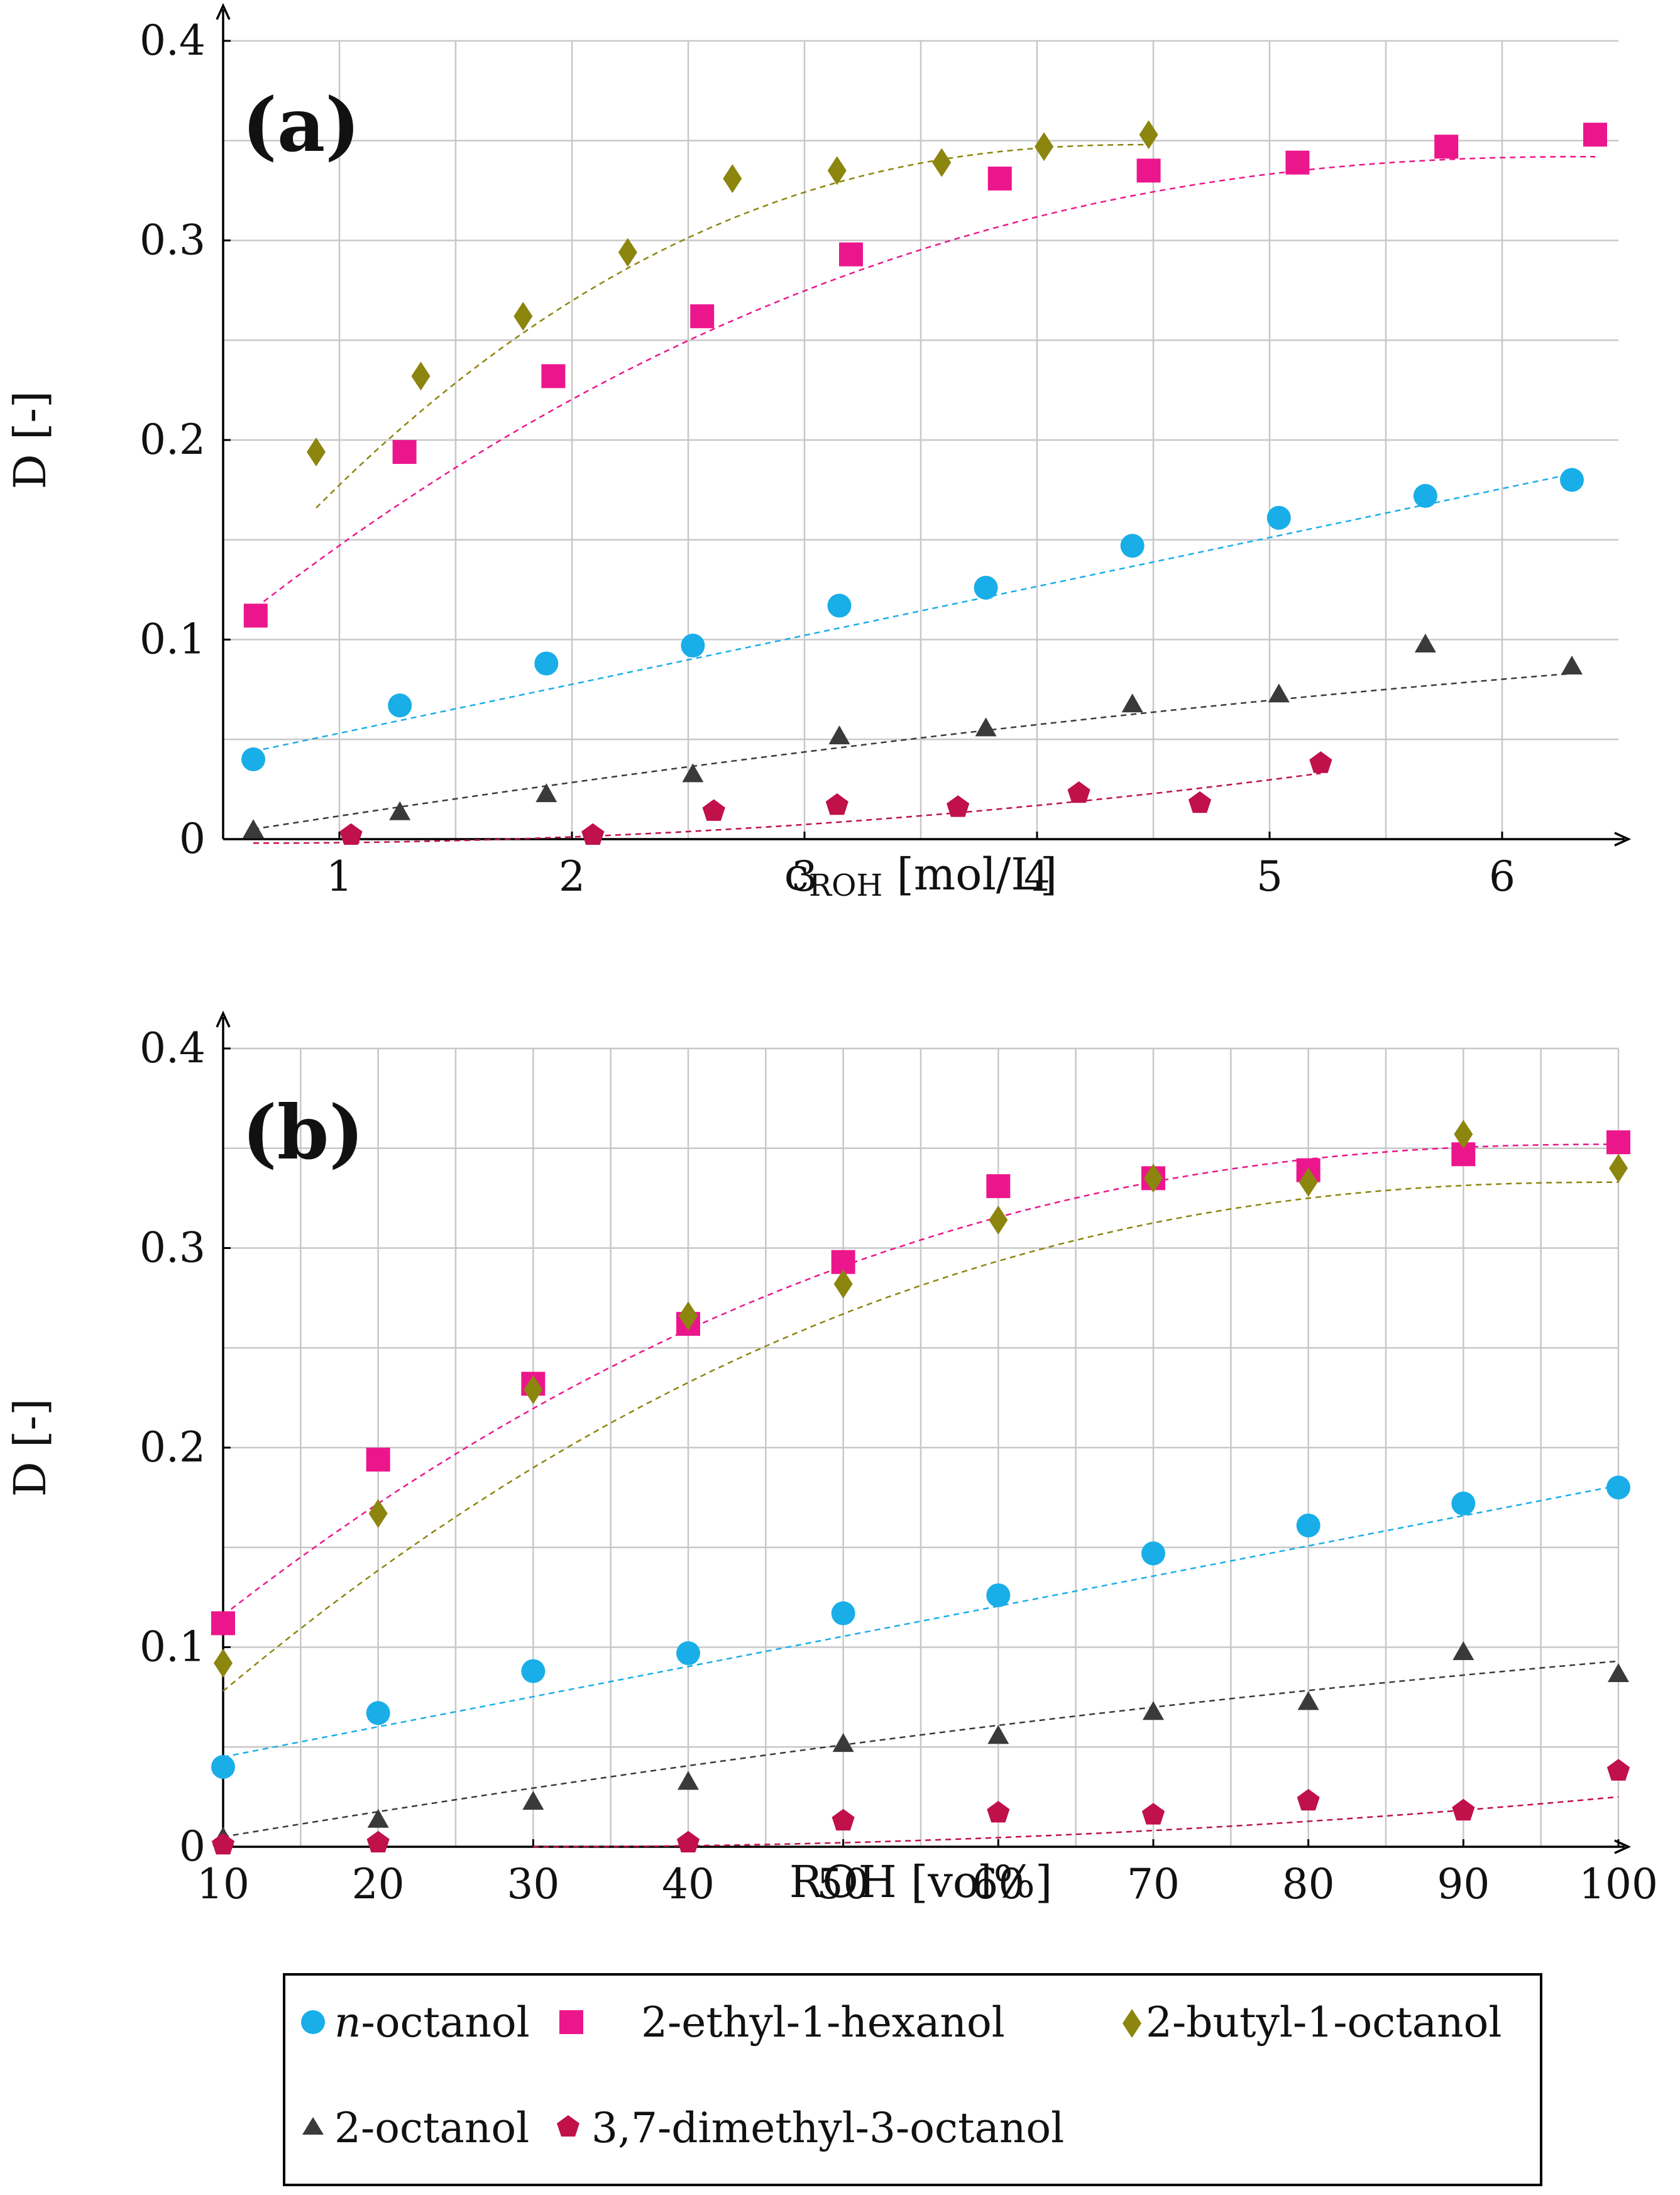 This screenshot has width=1680, height=2195. Describe the element at coordinates (173, 1248) in the screenshot. I see `y-tick-label: 0.3` at that location.